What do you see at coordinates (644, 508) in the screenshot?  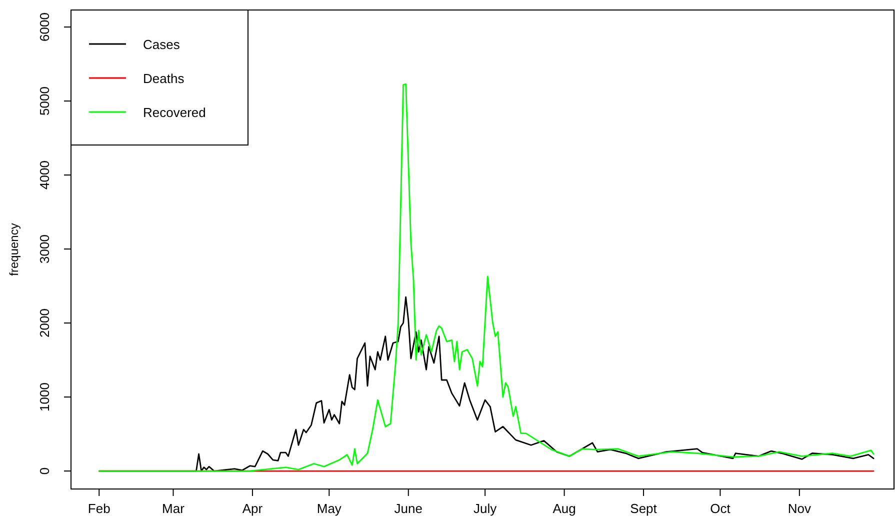 I see `x-tick-label: Sept` at bounding box center [644, 508].